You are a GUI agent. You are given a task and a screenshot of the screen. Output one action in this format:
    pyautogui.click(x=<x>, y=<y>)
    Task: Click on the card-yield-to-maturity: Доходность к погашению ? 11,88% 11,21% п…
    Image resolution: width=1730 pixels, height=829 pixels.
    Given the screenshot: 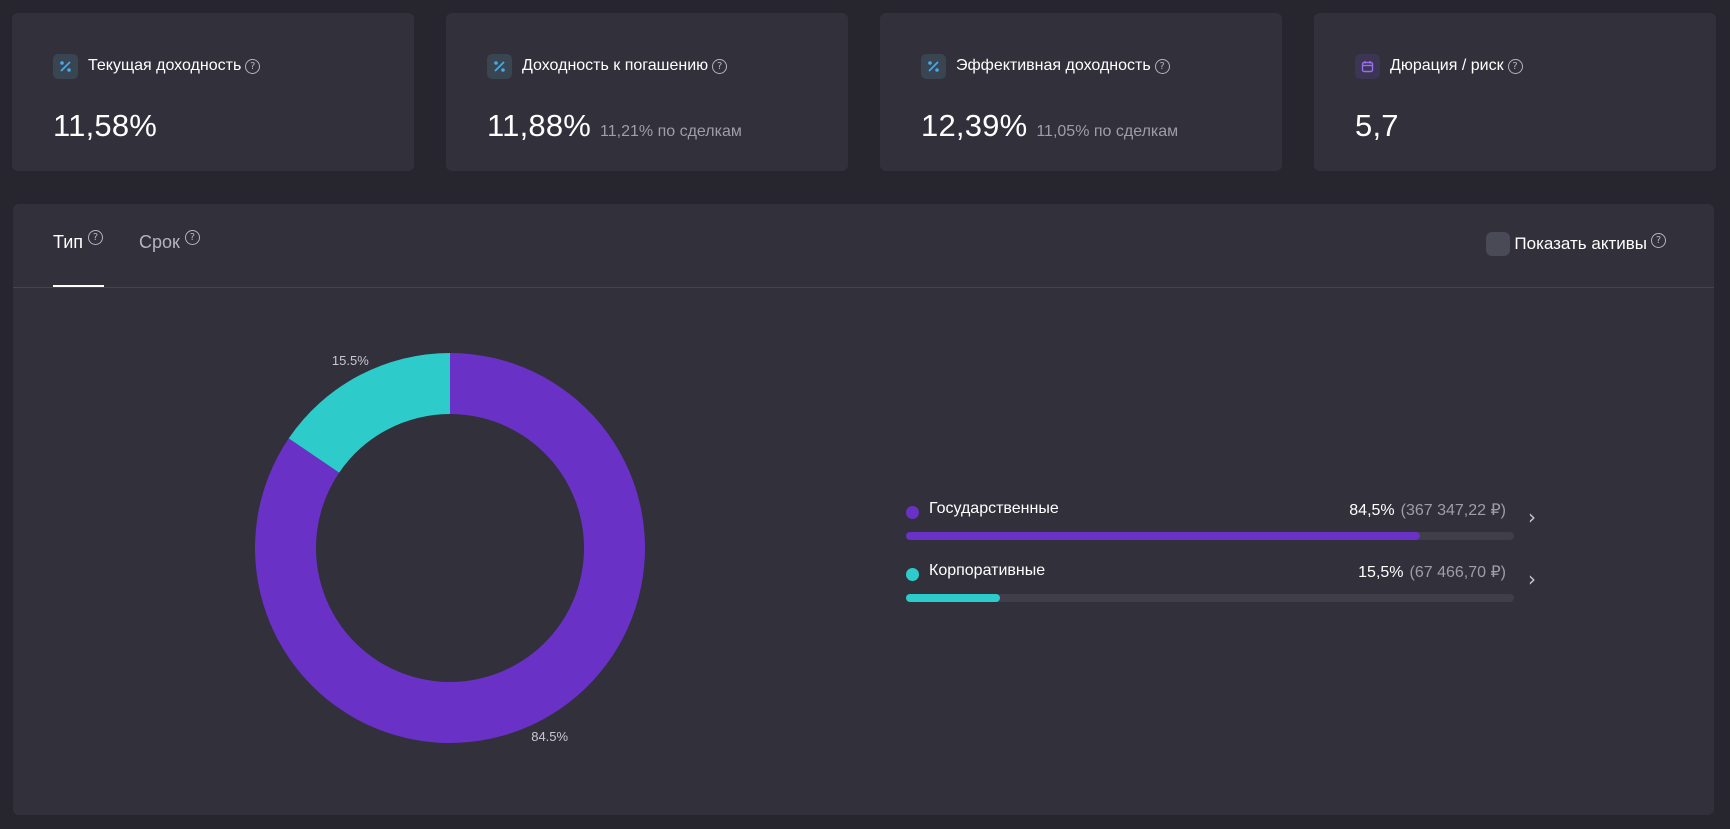 What is the action you would take?
    pyautogui.click(x=647, y=92)
    